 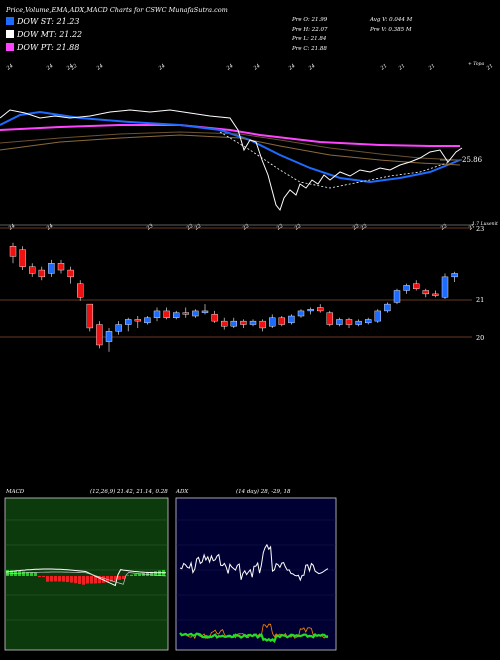 I want to click on candles, so click(x=233, y=297).